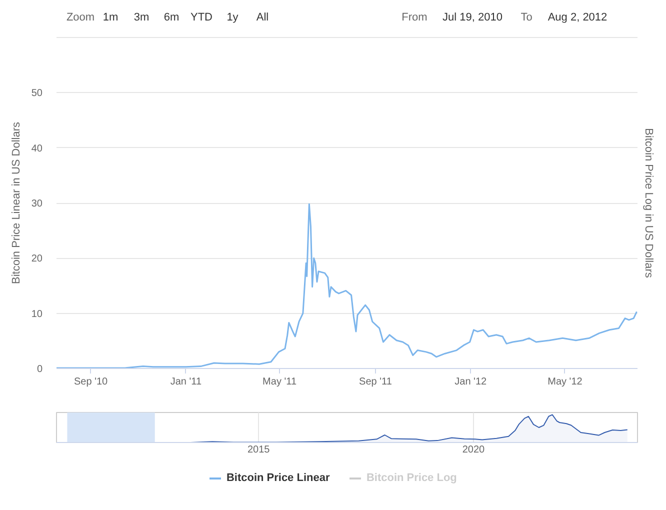  Describe the element at coordinates (37, 148) in the screenshot. I see `y-tick-label: 40` at that location.